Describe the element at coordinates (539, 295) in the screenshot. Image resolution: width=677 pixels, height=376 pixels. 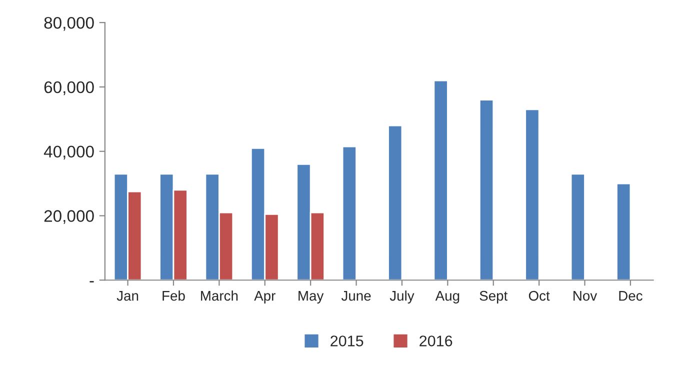
I see `x-tick-label: Oct` at that location.